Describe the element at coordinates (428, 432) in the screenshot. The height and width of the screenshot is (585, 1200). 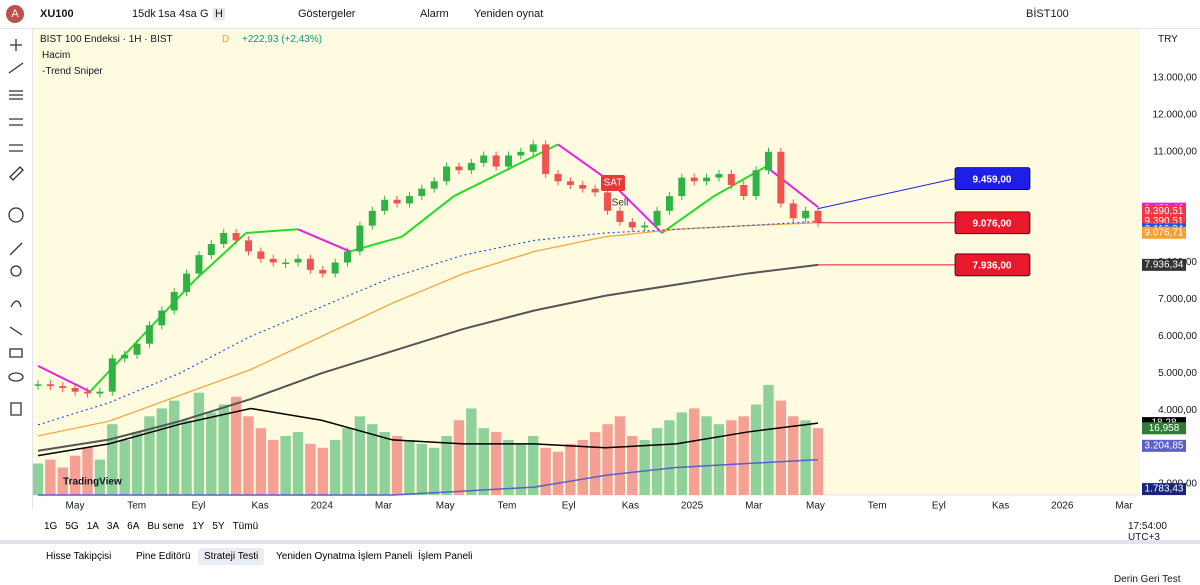
I see `volume-ma` at that location.